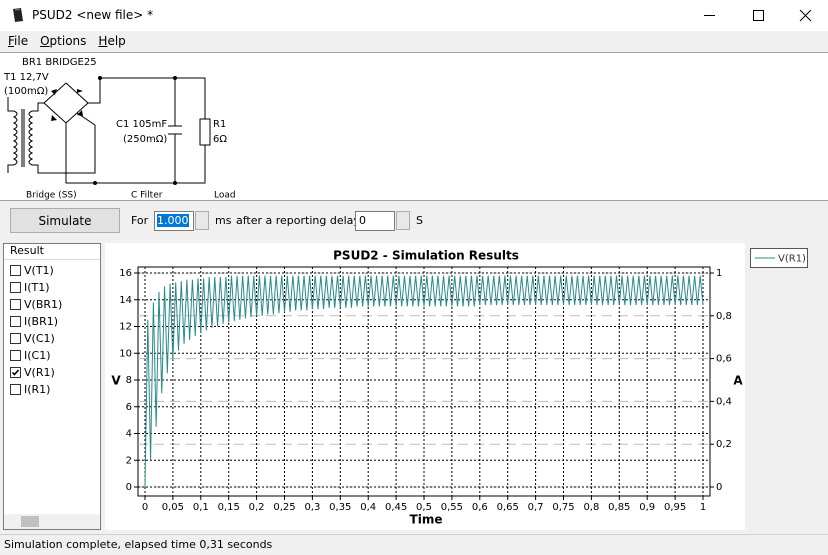 The image size is (828, 555). I want to click on menu-item: Options, so click(63, 41).